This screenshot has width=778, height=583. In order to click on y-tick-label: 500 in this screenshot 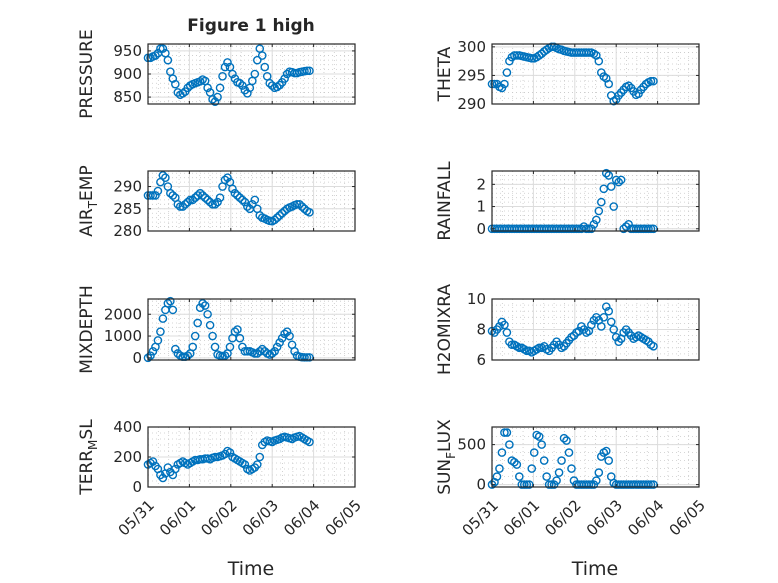, I will do `click(471, 445)`.